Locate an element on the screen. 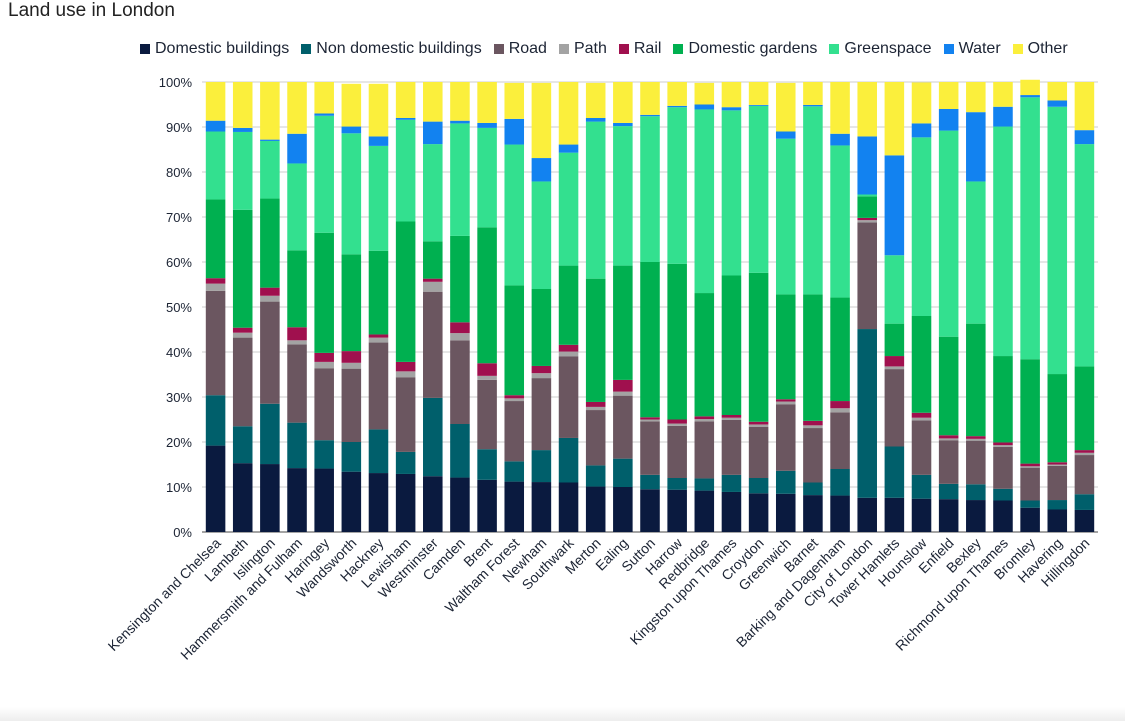 The image size is (1125, 721). legend-item-domestic-gardens: Domestic gardens is located at coordinates (745, 49).